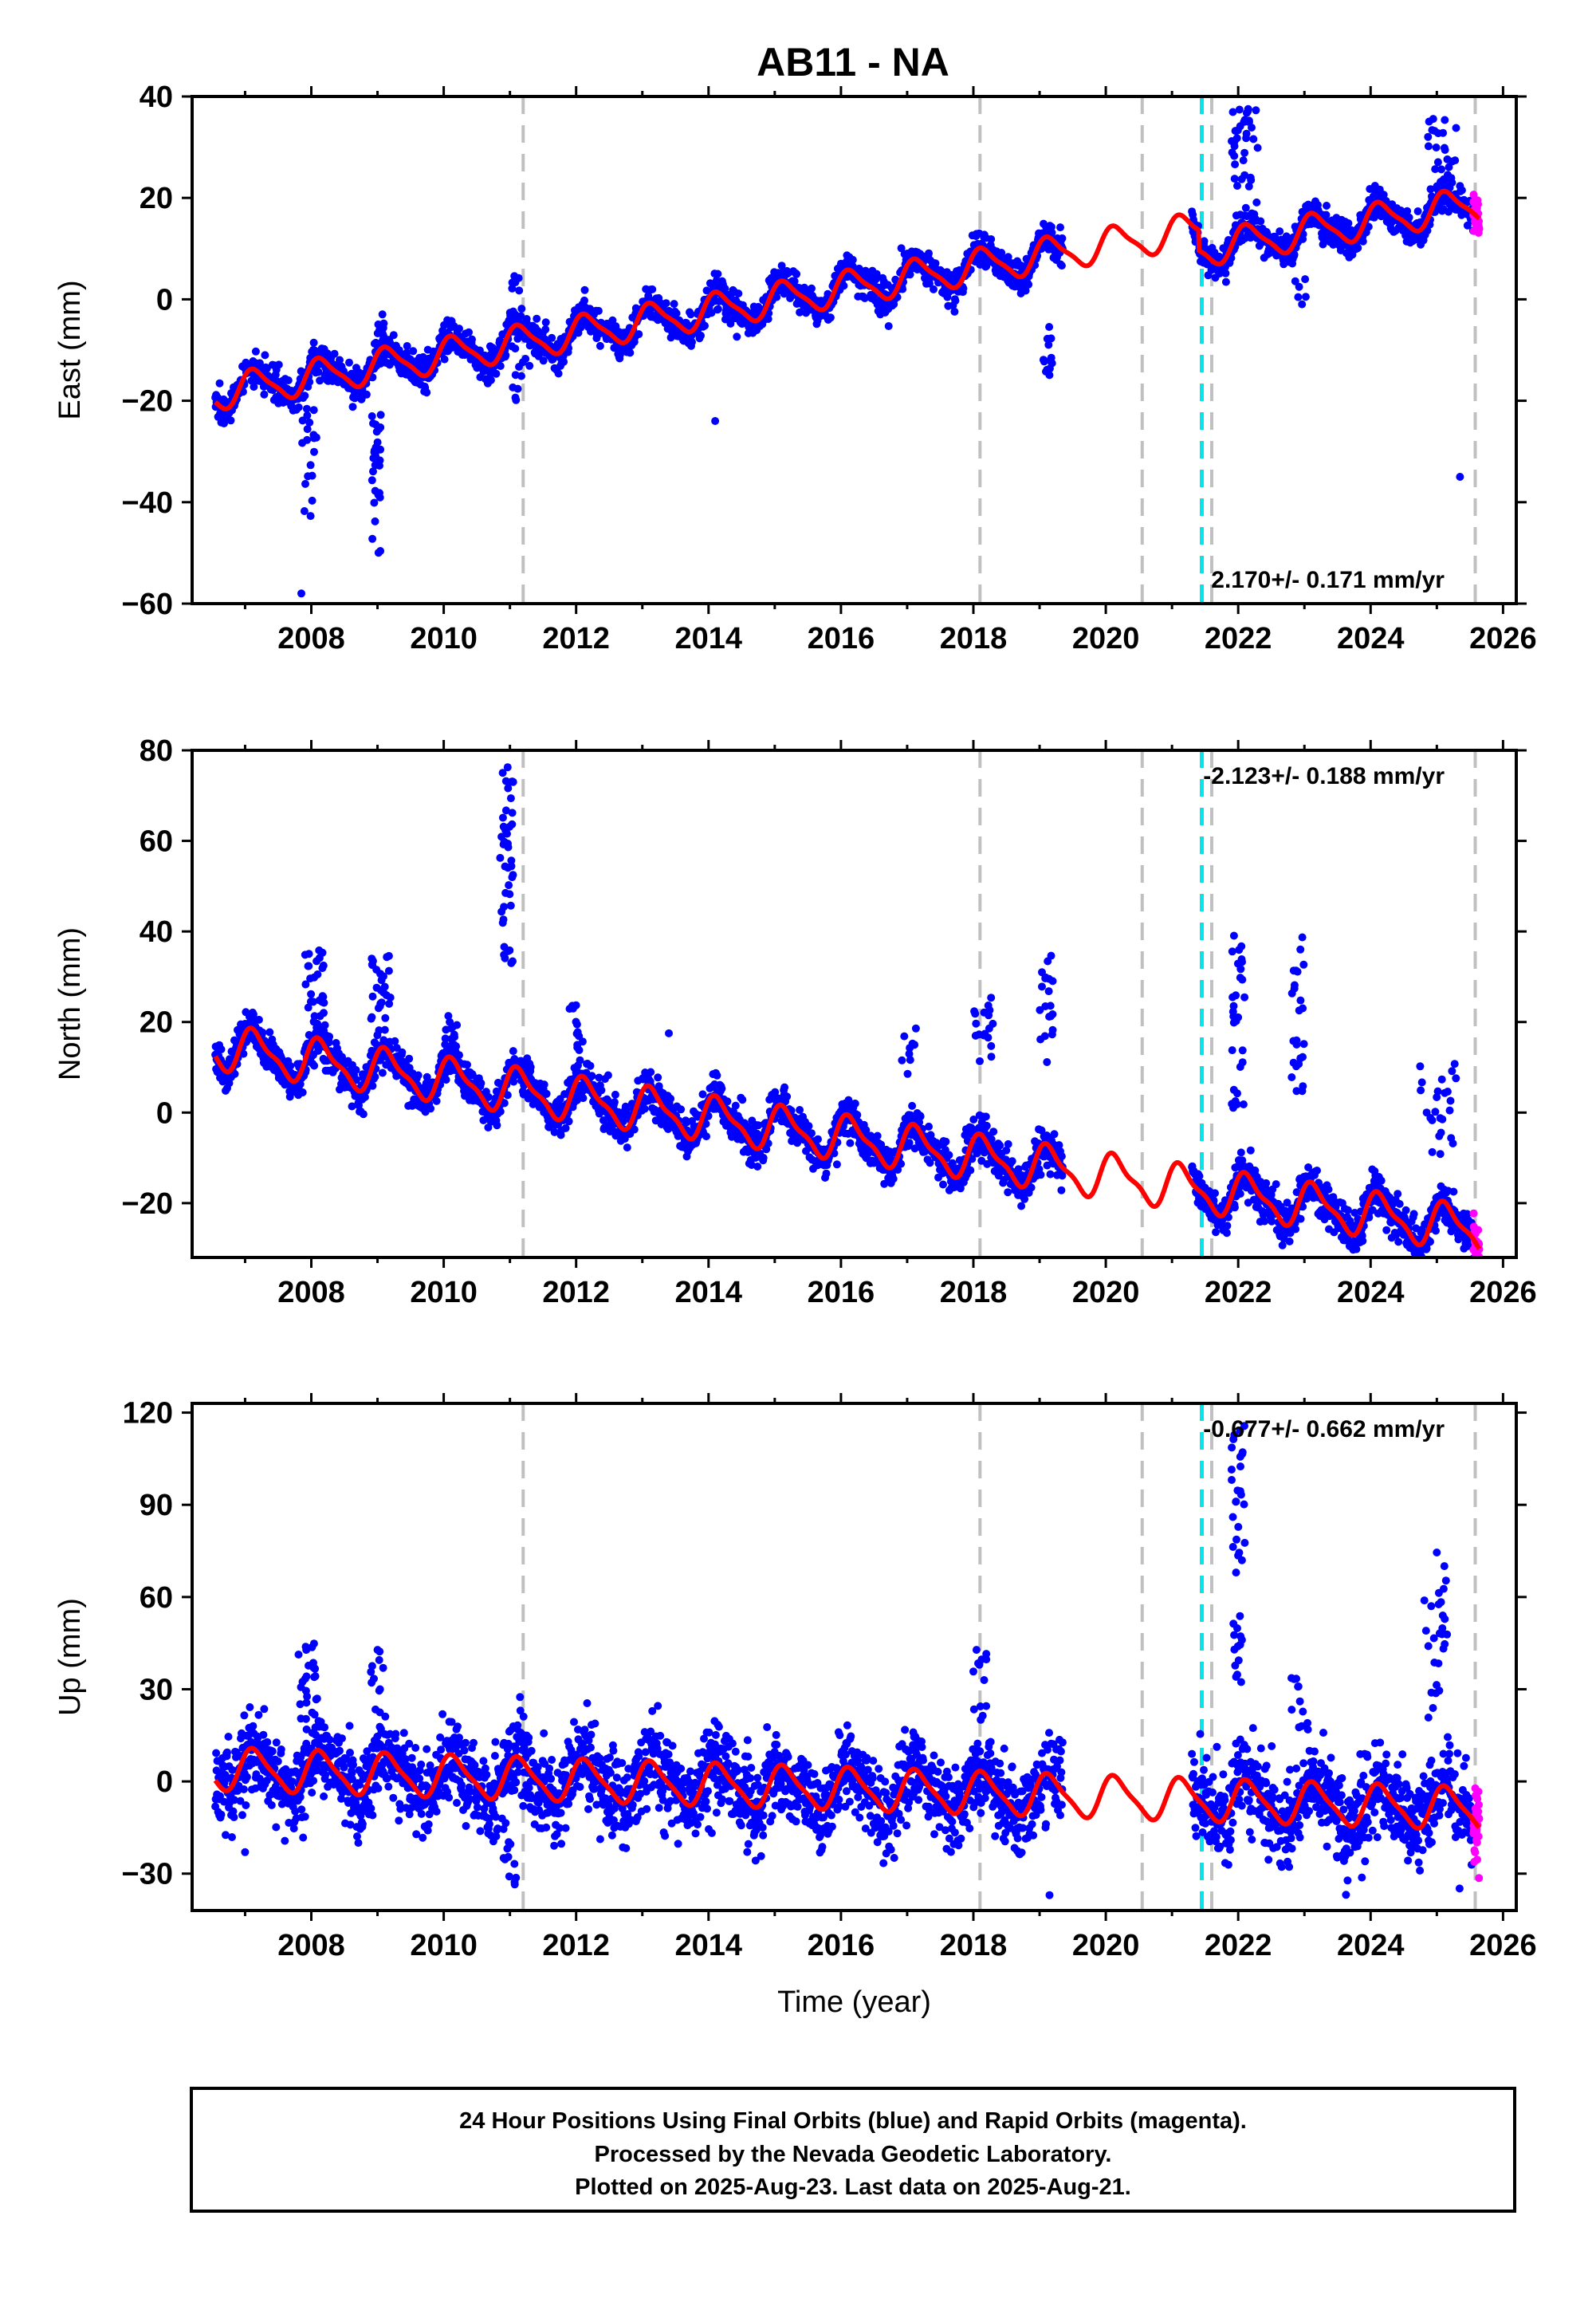 This screenshot has height=2314, width=1596. I want to click on x-tick-label: 2010, so click(444, 639).